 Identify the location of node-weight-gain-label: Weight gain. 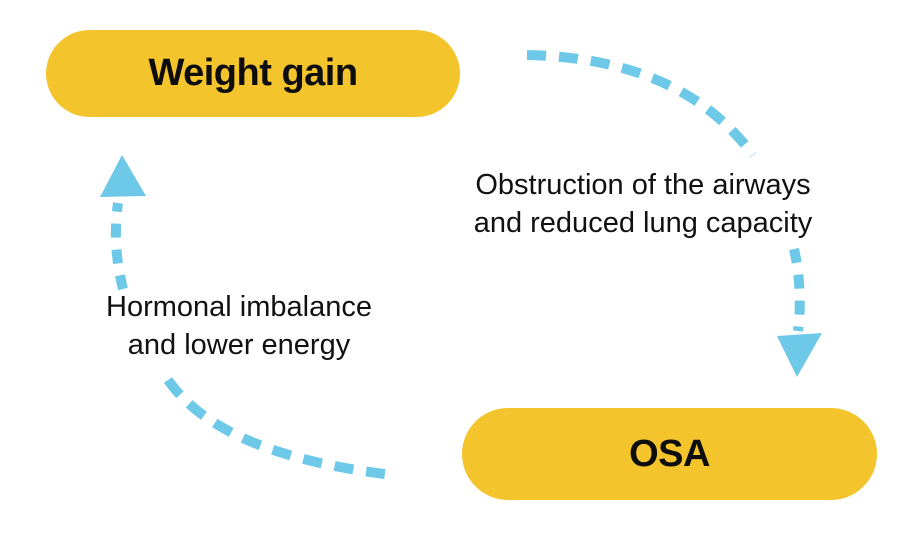
(253, 73).